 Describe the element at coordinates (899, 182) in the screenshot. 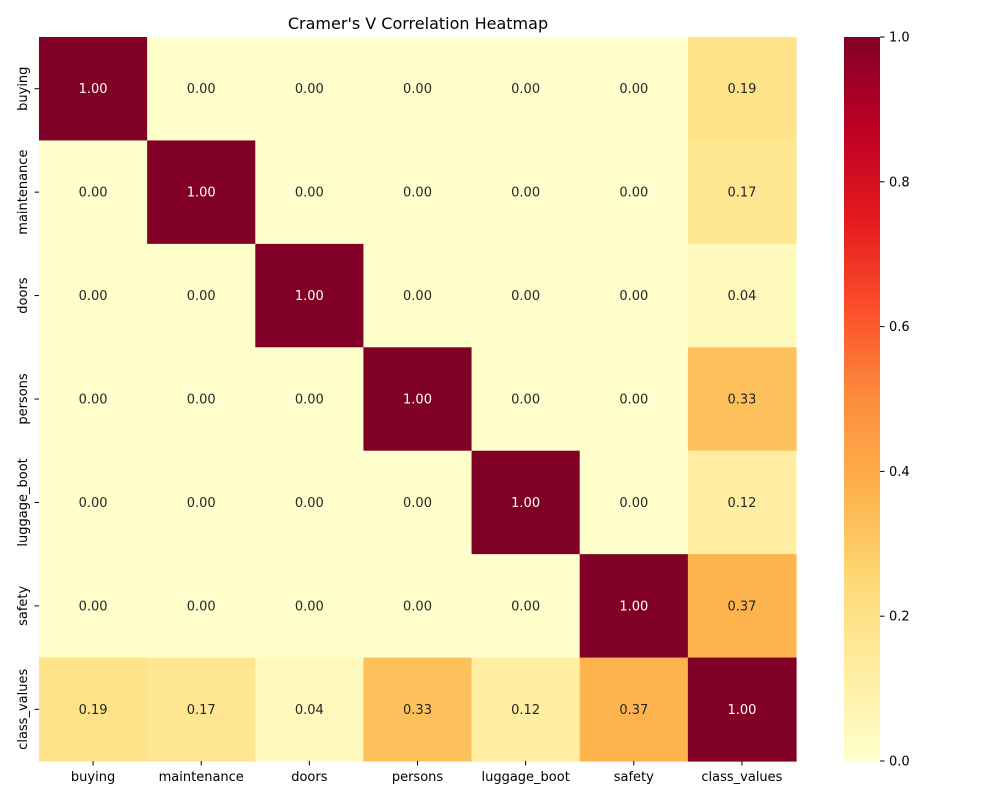

I see `colorbar-tick-label: 0.8` at that location.